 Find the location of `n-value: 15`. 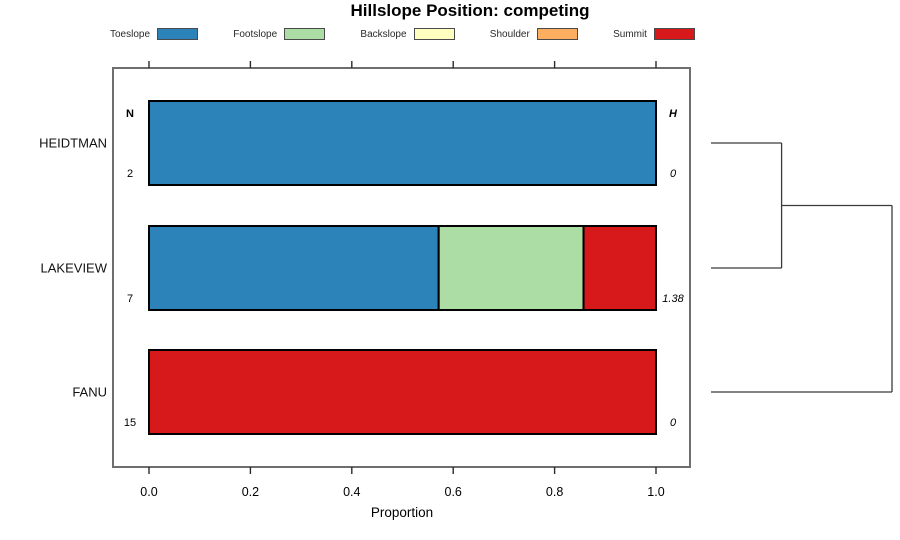

n-value: 15 is located at coordinates (130, 423).